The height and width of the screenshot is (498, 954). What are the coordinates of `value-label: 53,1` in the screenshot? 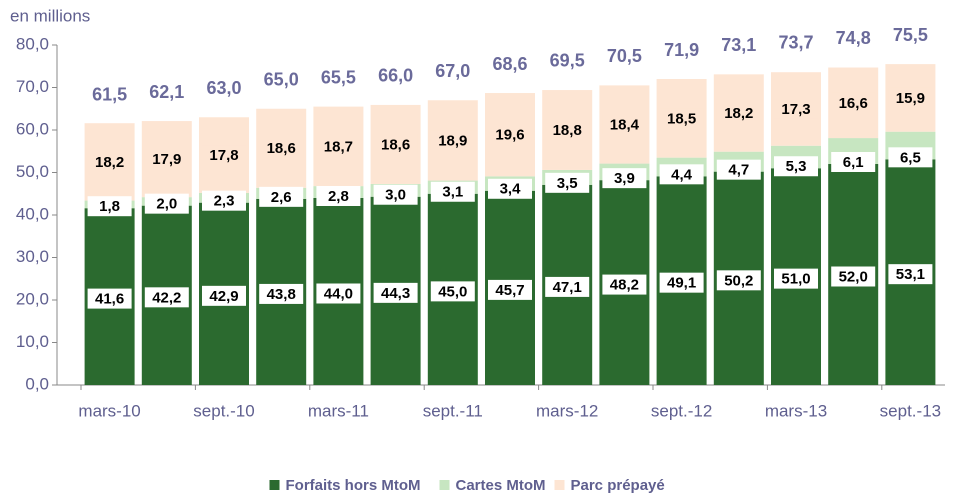 It's located at (910, 274).